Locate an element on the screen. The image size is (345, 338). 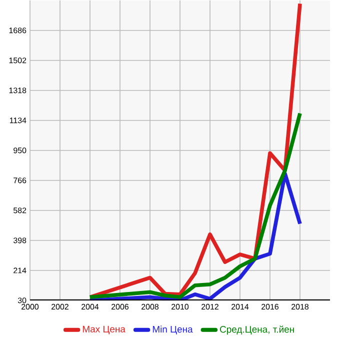
legend-label: Max Цена is located at coordinates (104, 330).